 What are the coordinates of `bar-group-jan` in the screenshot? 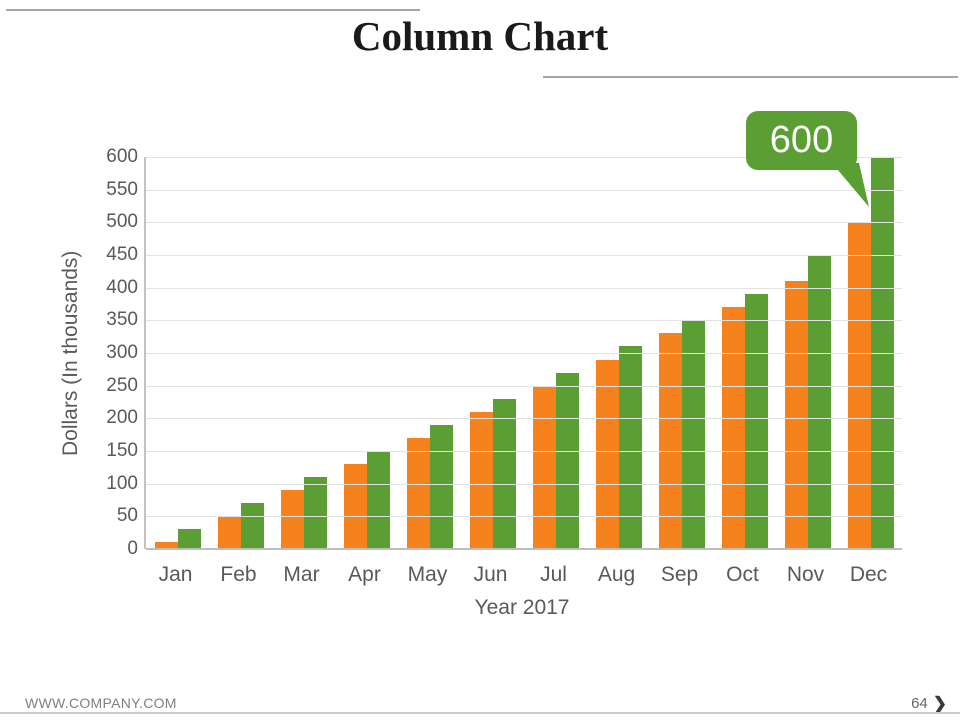 It's located at (177, 539).